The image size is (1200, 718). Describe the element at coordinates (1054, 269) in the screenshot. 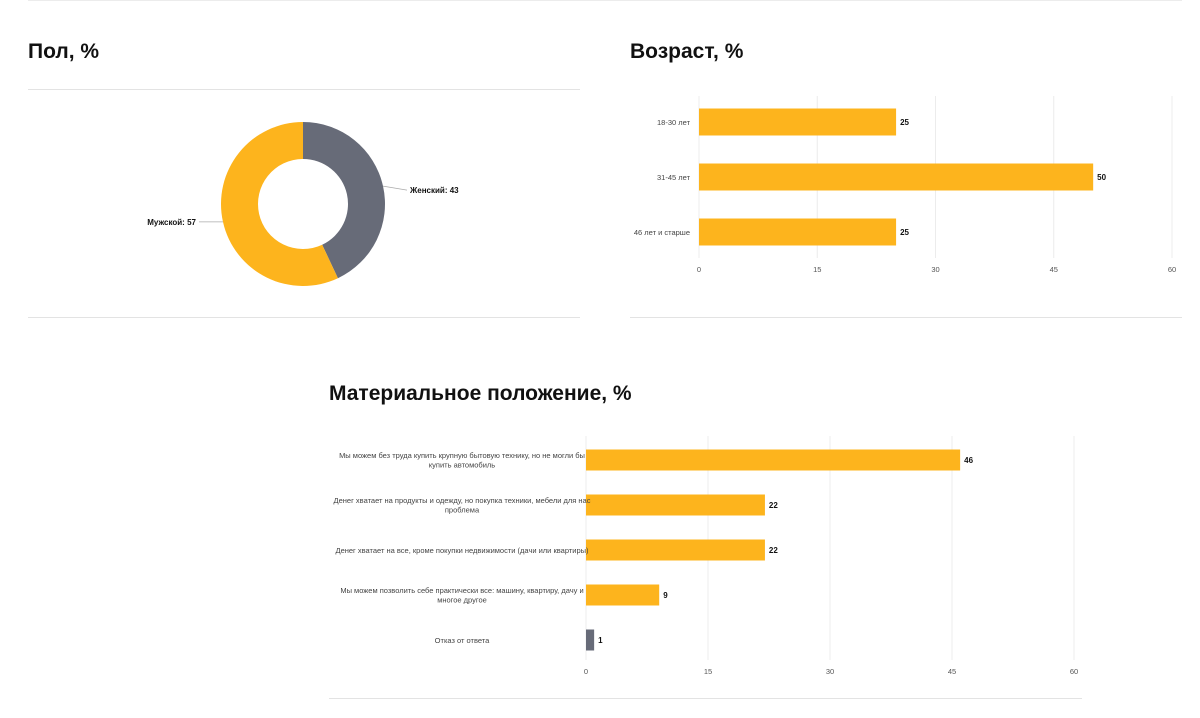

I see `age-x-tick-label: 45` at that location.